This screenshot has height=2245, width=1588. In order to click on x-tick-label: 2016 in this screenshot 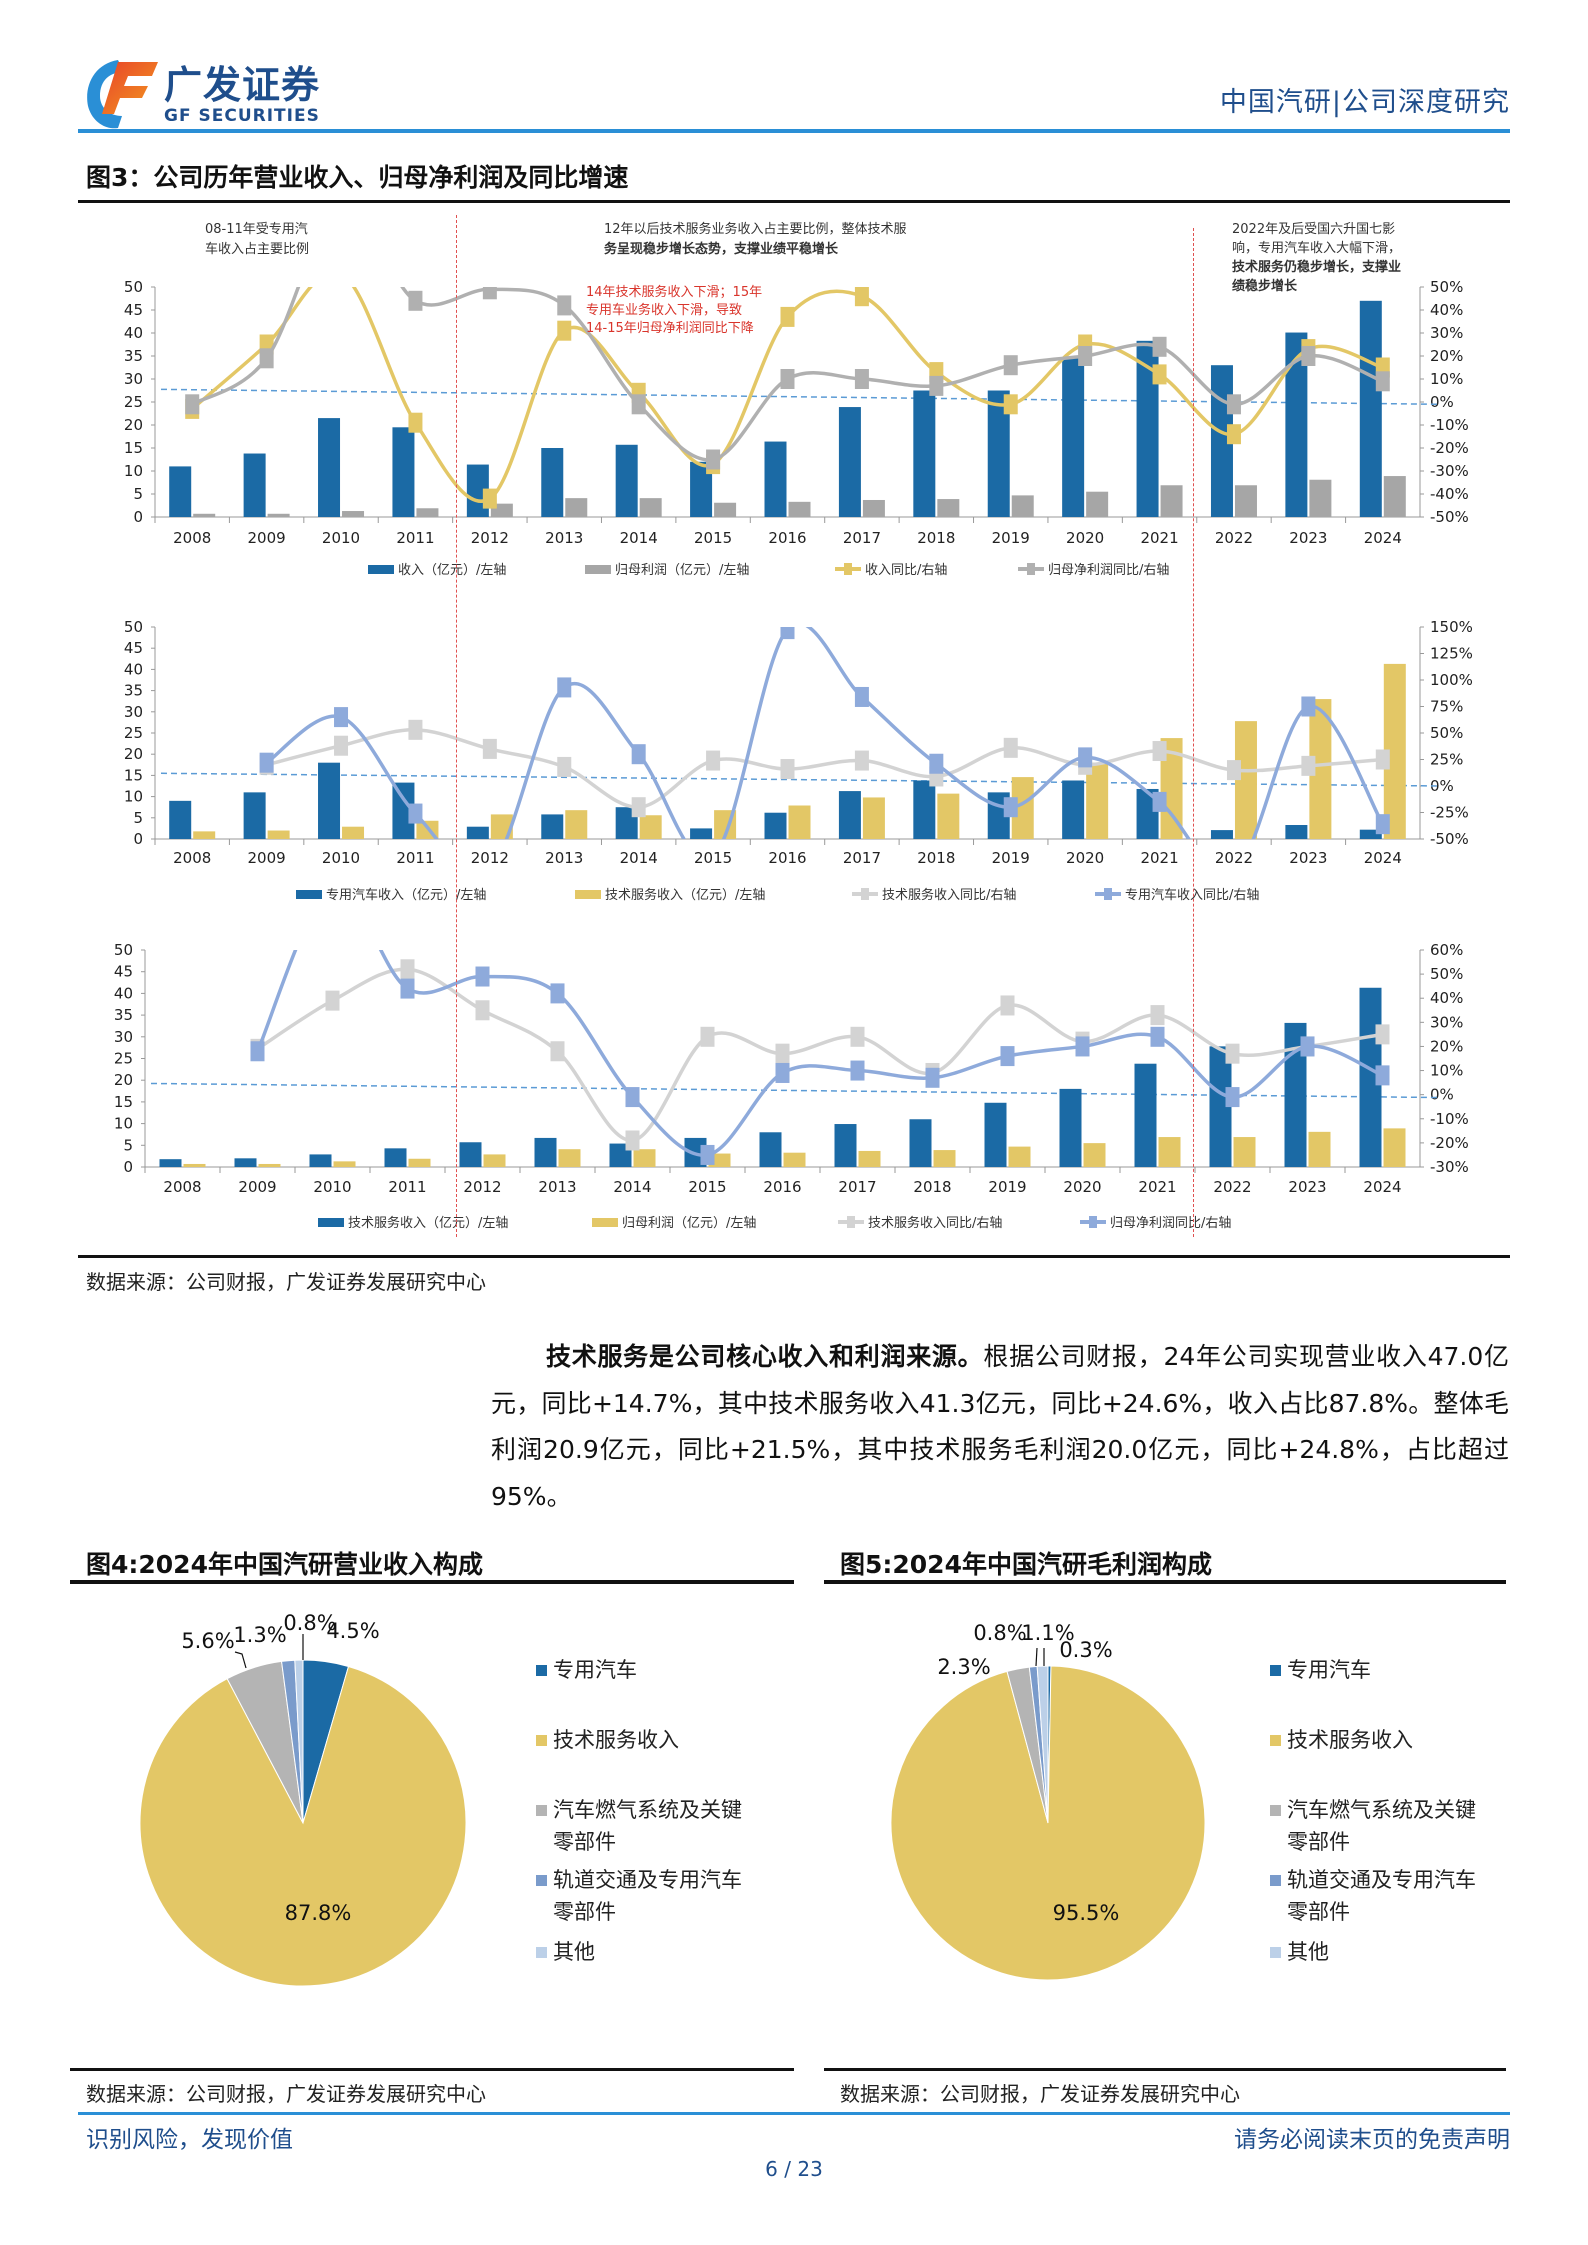, I will do `click(787, 858)`.